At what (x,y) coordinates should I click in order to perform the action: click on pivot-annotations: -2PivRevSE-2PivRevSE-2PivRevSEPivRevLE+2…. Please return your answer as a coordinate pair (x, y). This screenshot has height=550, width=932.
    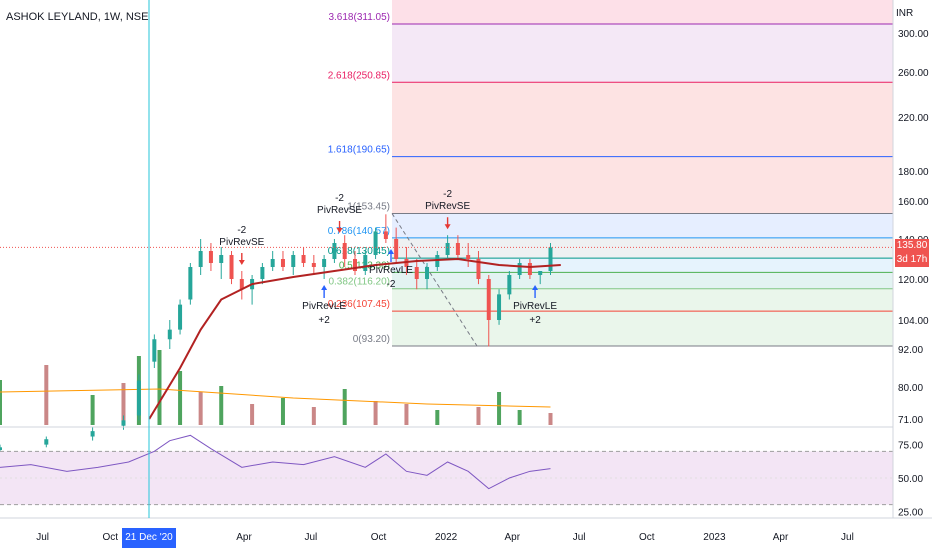
    Looking at the image, I should click on (388, 257).